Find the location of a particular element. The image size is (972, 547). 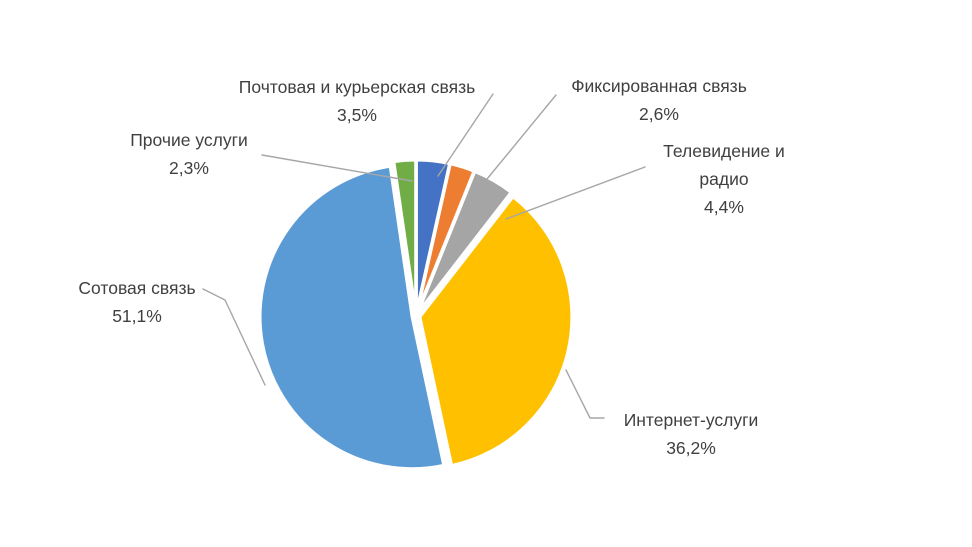

leader-line-fiksirovannaya is located at coordinates (517, 142).